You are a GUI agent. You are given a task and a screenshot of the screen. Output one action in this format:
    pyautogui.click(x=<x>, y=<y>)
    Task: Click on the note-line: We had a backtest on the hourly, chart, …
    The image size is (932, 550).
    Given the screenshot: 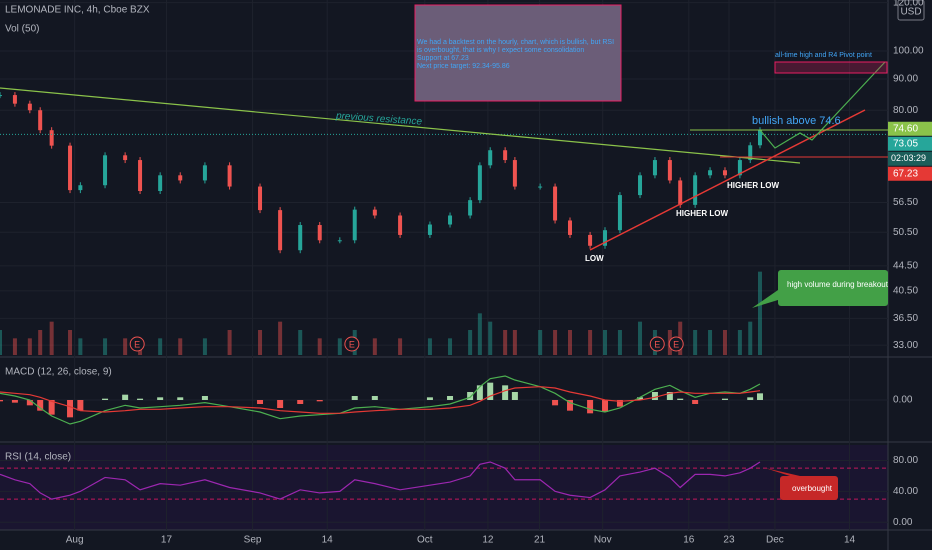 What is the action you would take?
    pyautogui.click(x=515, y=42)
    